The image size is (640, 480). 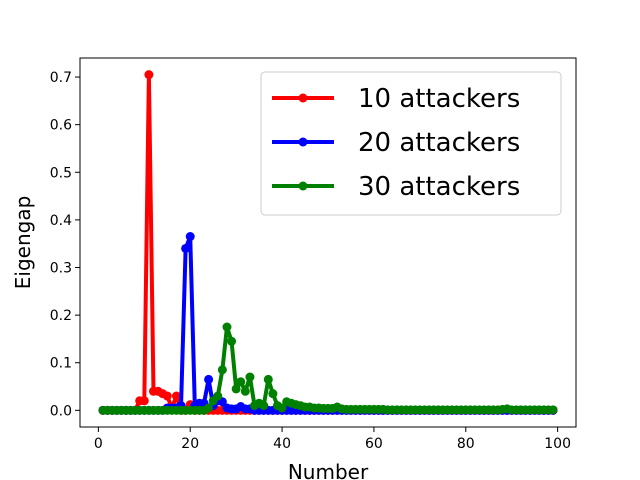 I want to click on x-axis-ticks: 0 20 40 60 80 100, so click(x=332, y=439).